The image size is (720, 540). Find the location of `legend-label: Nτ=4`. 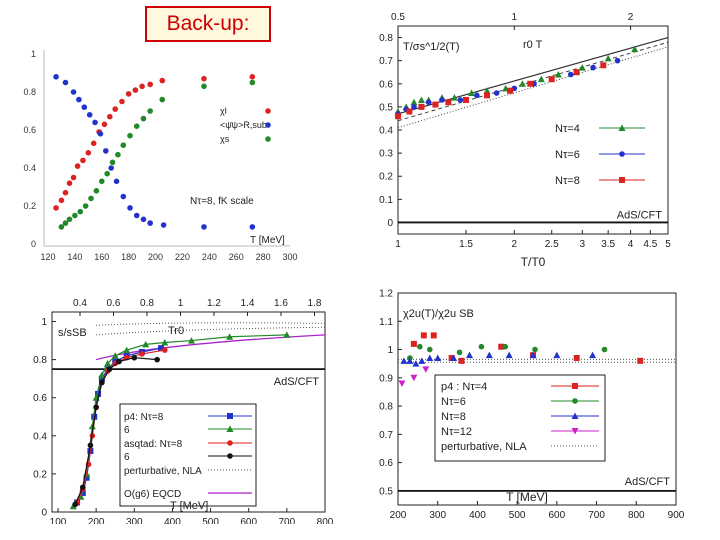

legend-label: Nτ=4 is located at coordinates (567, 129).